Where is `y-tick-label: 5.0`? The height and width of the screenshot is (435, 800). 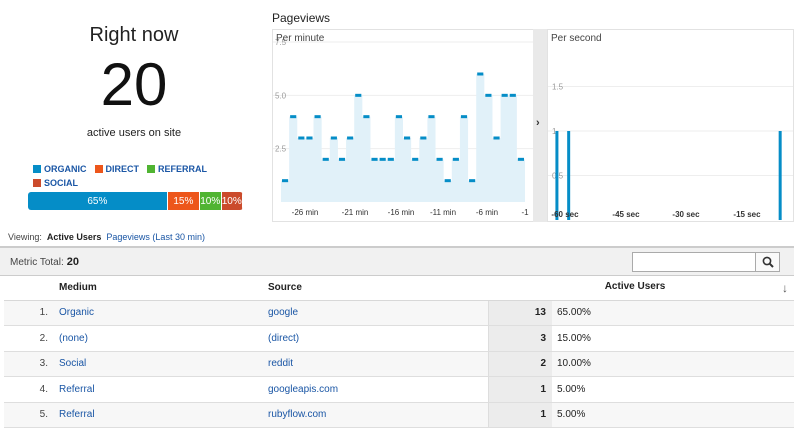 y-tick-label: 5.0 is located at coordinates (281, 95).